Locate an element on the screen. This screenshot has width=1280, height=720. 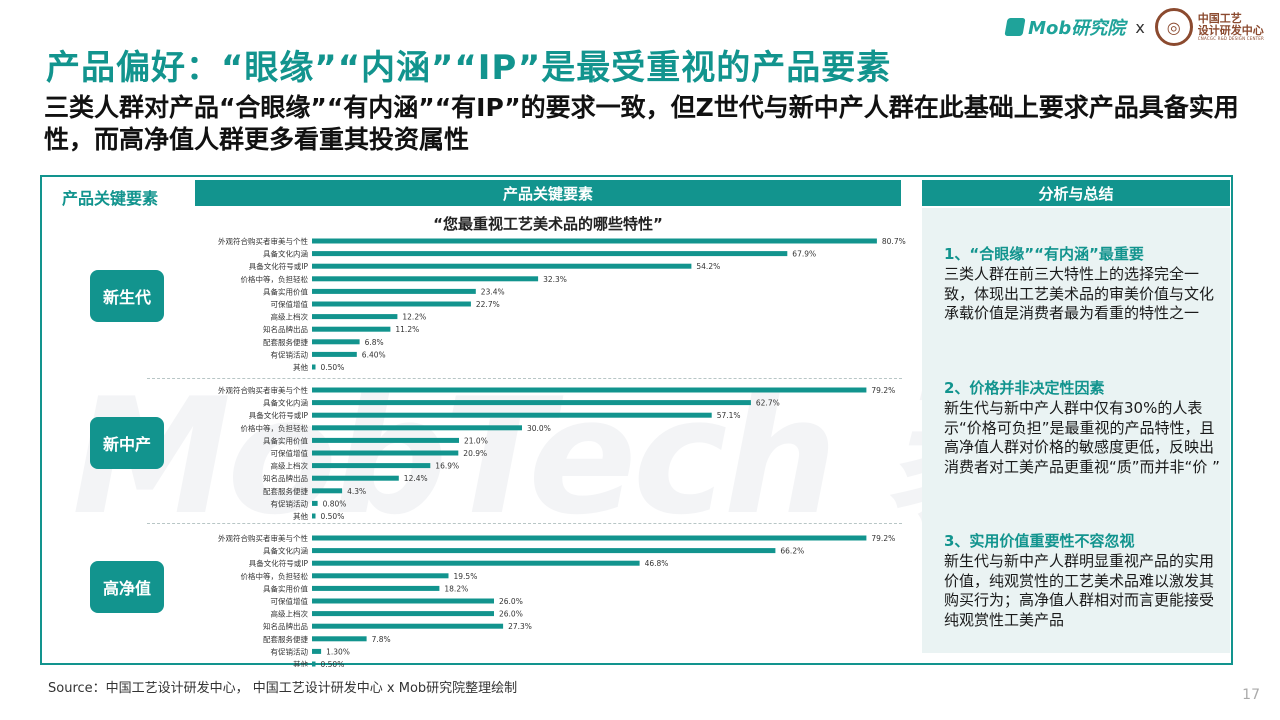
value-label: 1.30% is located at coordinates (338, 651).